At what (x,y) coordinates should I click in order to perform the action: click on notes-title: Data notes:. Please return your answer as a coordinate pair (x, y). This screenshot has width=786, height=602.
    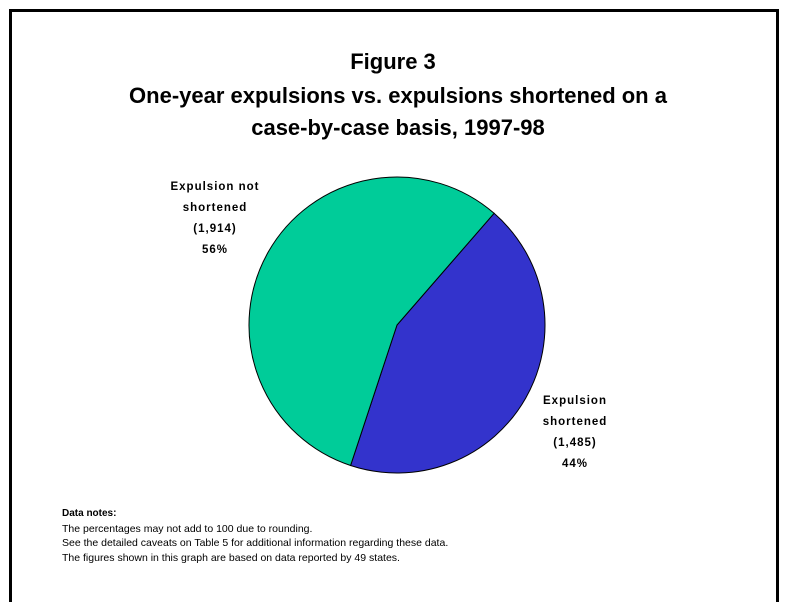
    Looking at the image, I should click on (89, 513).